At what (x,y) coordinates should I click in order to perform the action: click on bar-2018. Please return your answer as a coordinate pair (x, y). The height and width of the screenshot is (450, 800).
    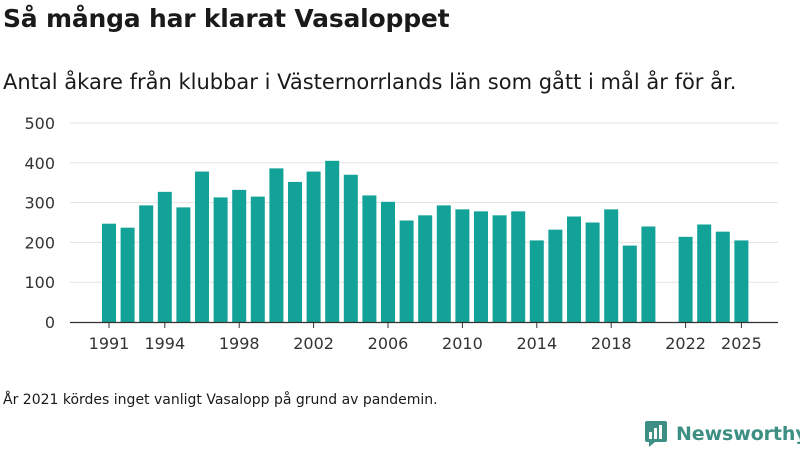
    Looking at the image, I should click on (611, 265).